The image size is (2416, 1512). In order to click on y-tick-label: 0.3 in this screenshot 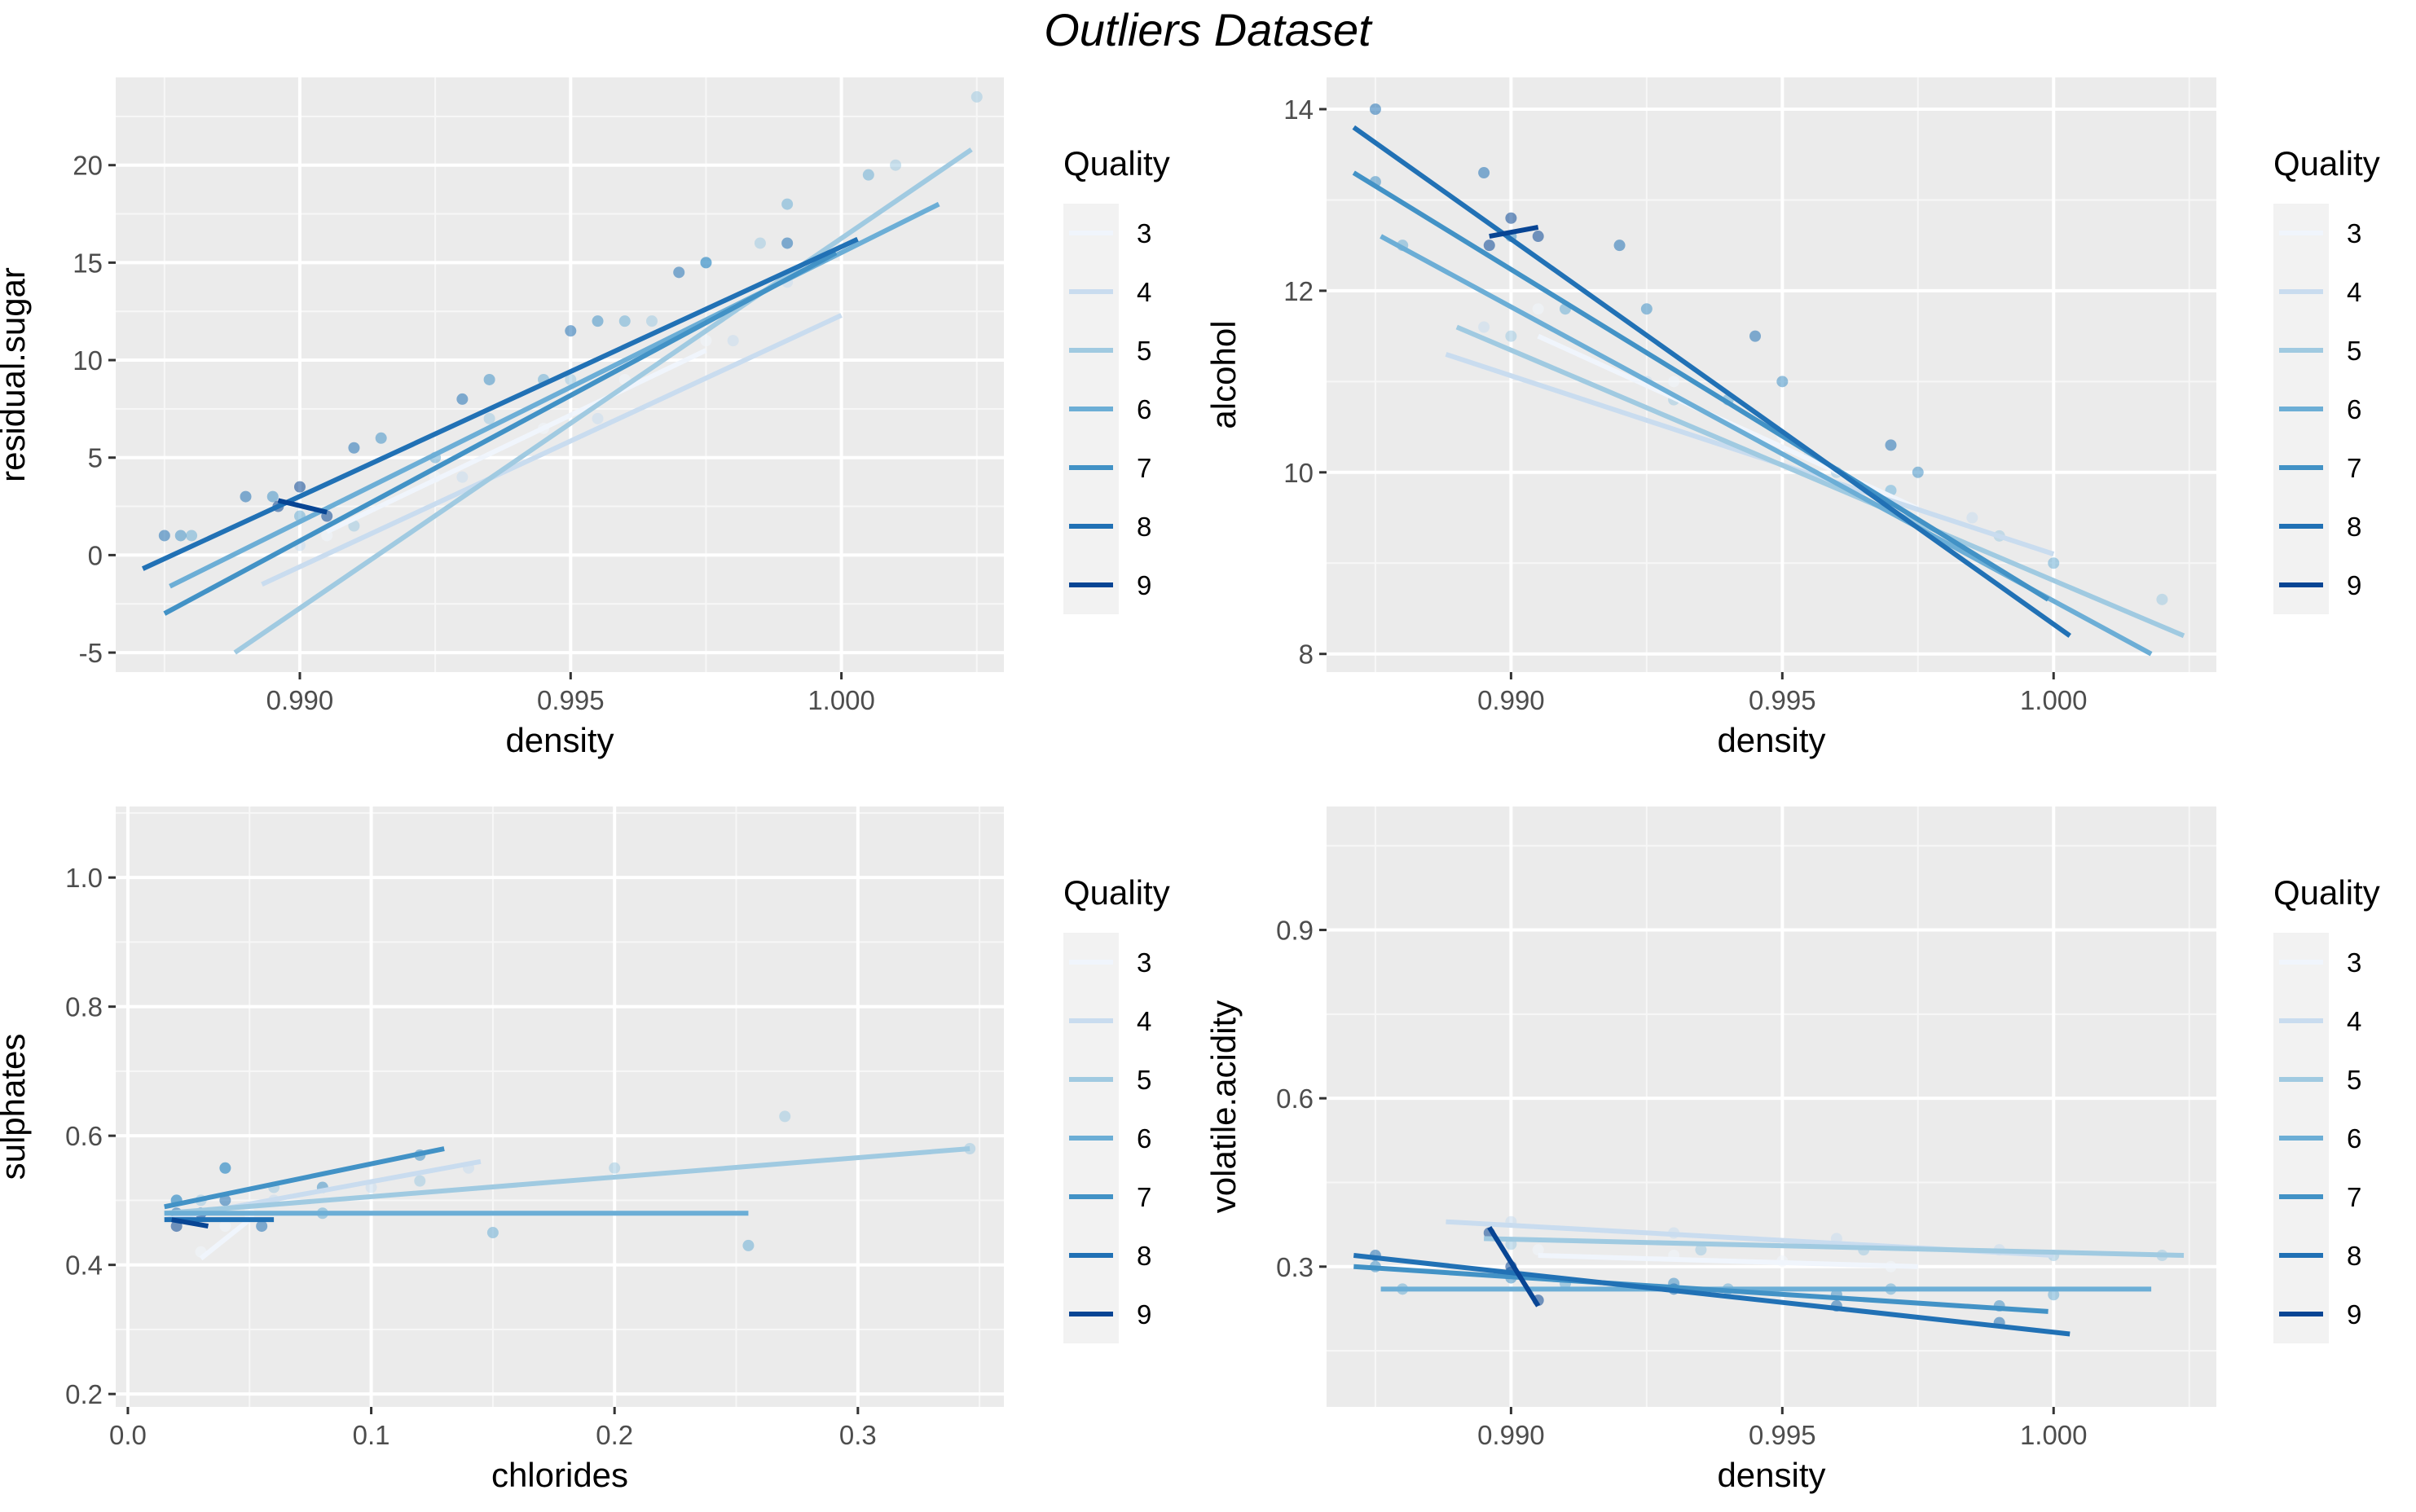, I will do `click(1295, 1267)`.